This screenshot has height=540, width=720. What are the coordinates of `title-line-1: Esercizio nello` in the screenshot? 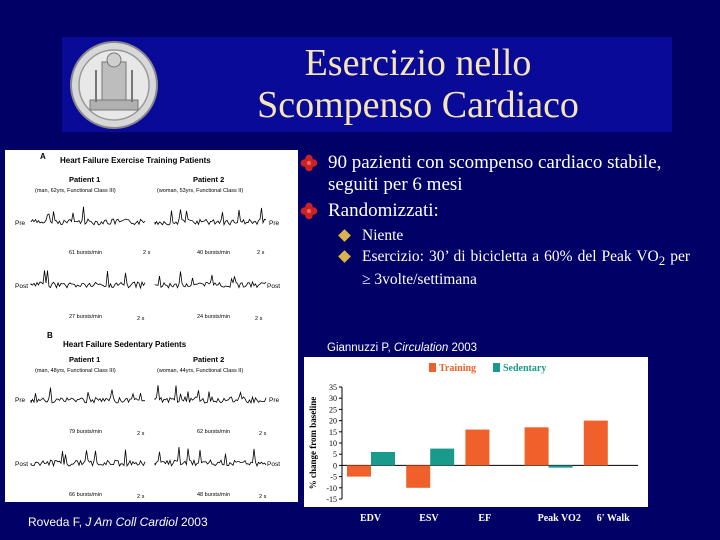 It's located at (418, 63).